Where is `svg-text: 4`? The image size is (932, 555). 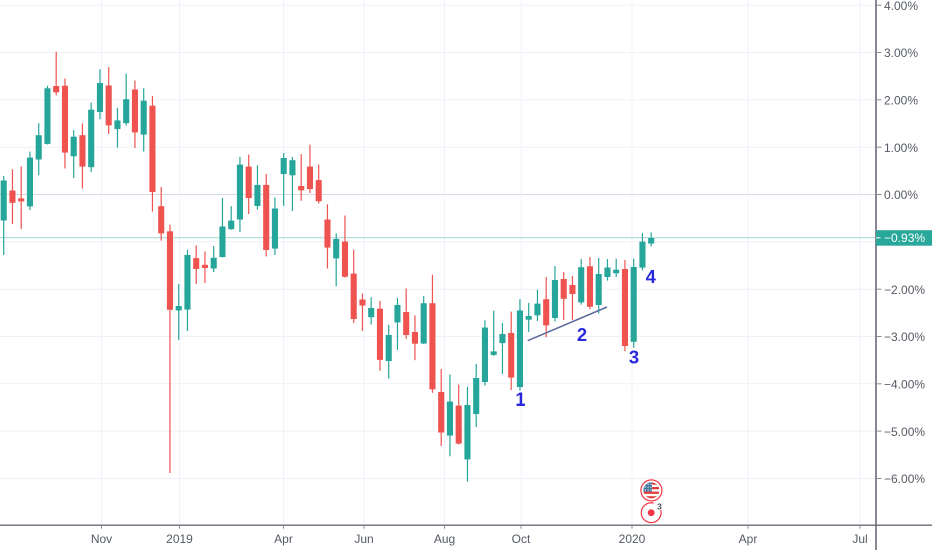 svg-text: 4 is located at coordinates (651, 276).